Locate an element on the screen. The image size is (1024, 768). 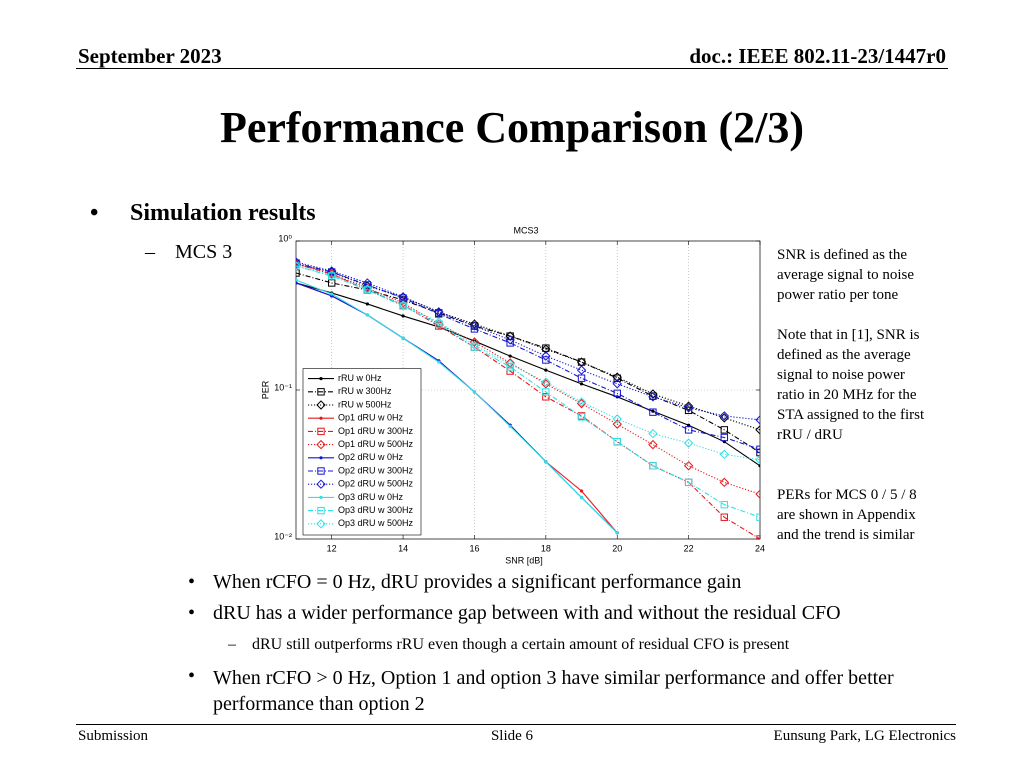
legend-label: Op3 dRU w 500Hz is located at coordinates (376, 523).